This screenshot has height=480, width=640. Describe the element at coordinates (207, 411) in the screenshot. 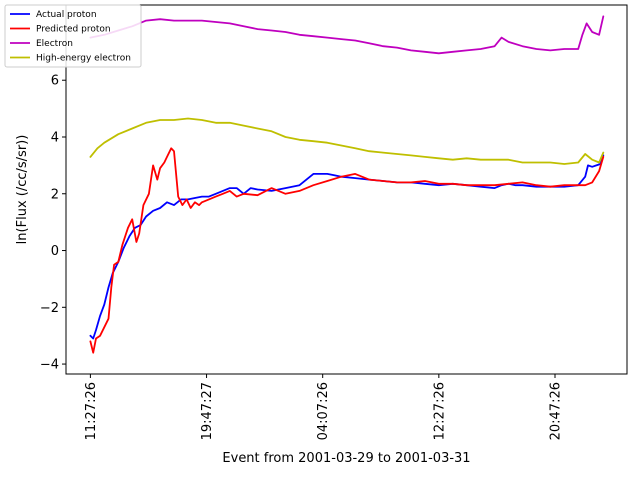

I see `x-tick-label: 19:47:27` at that location.